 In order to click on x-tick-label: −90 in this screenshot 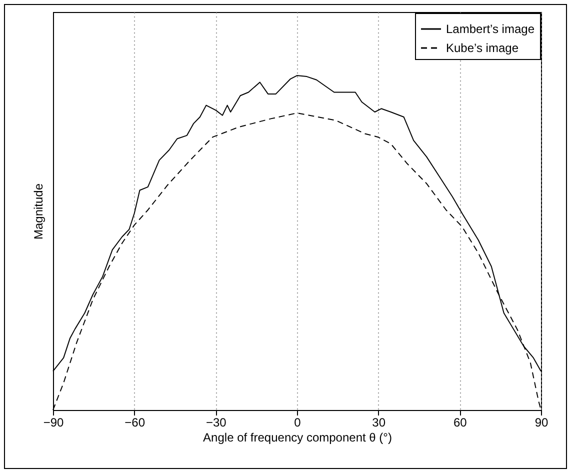, I will do `click(53, 423)`.